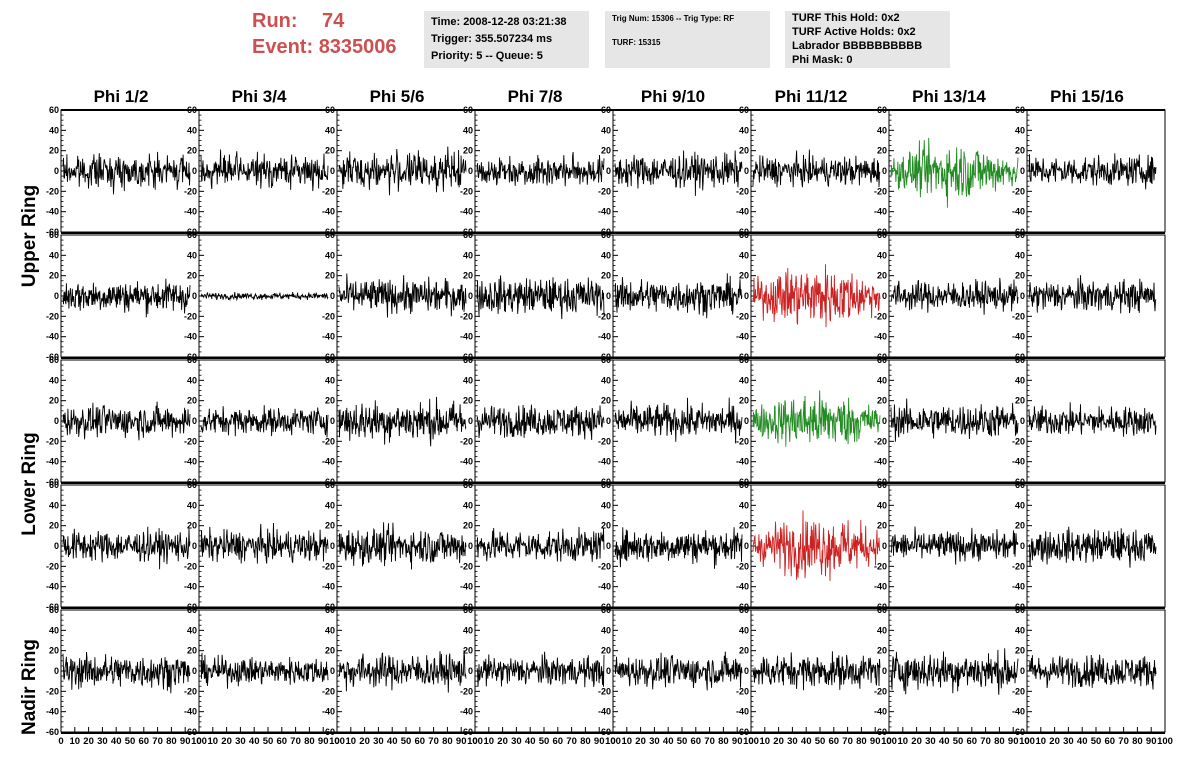 The height and width of the screenshot is (772, 1196). What do you see at coordinates (999, 741) in the screenshot?
I see `x-tick-label: 80` at bounding box center [999, 741].